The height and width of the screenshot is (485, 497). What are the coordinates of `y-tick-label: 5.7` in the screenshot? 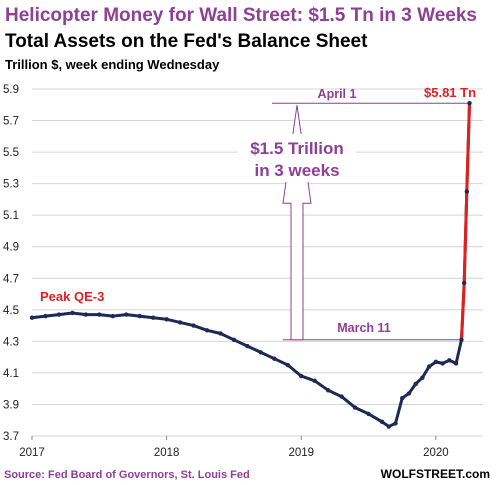 It's located at (11, 122).